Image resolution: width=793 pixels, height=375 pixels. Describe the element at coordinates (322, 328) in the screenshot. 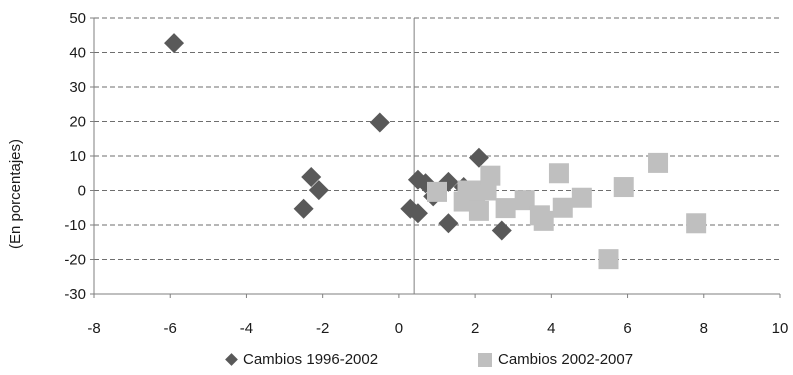

I see `x-tick-label: -2` at that location.